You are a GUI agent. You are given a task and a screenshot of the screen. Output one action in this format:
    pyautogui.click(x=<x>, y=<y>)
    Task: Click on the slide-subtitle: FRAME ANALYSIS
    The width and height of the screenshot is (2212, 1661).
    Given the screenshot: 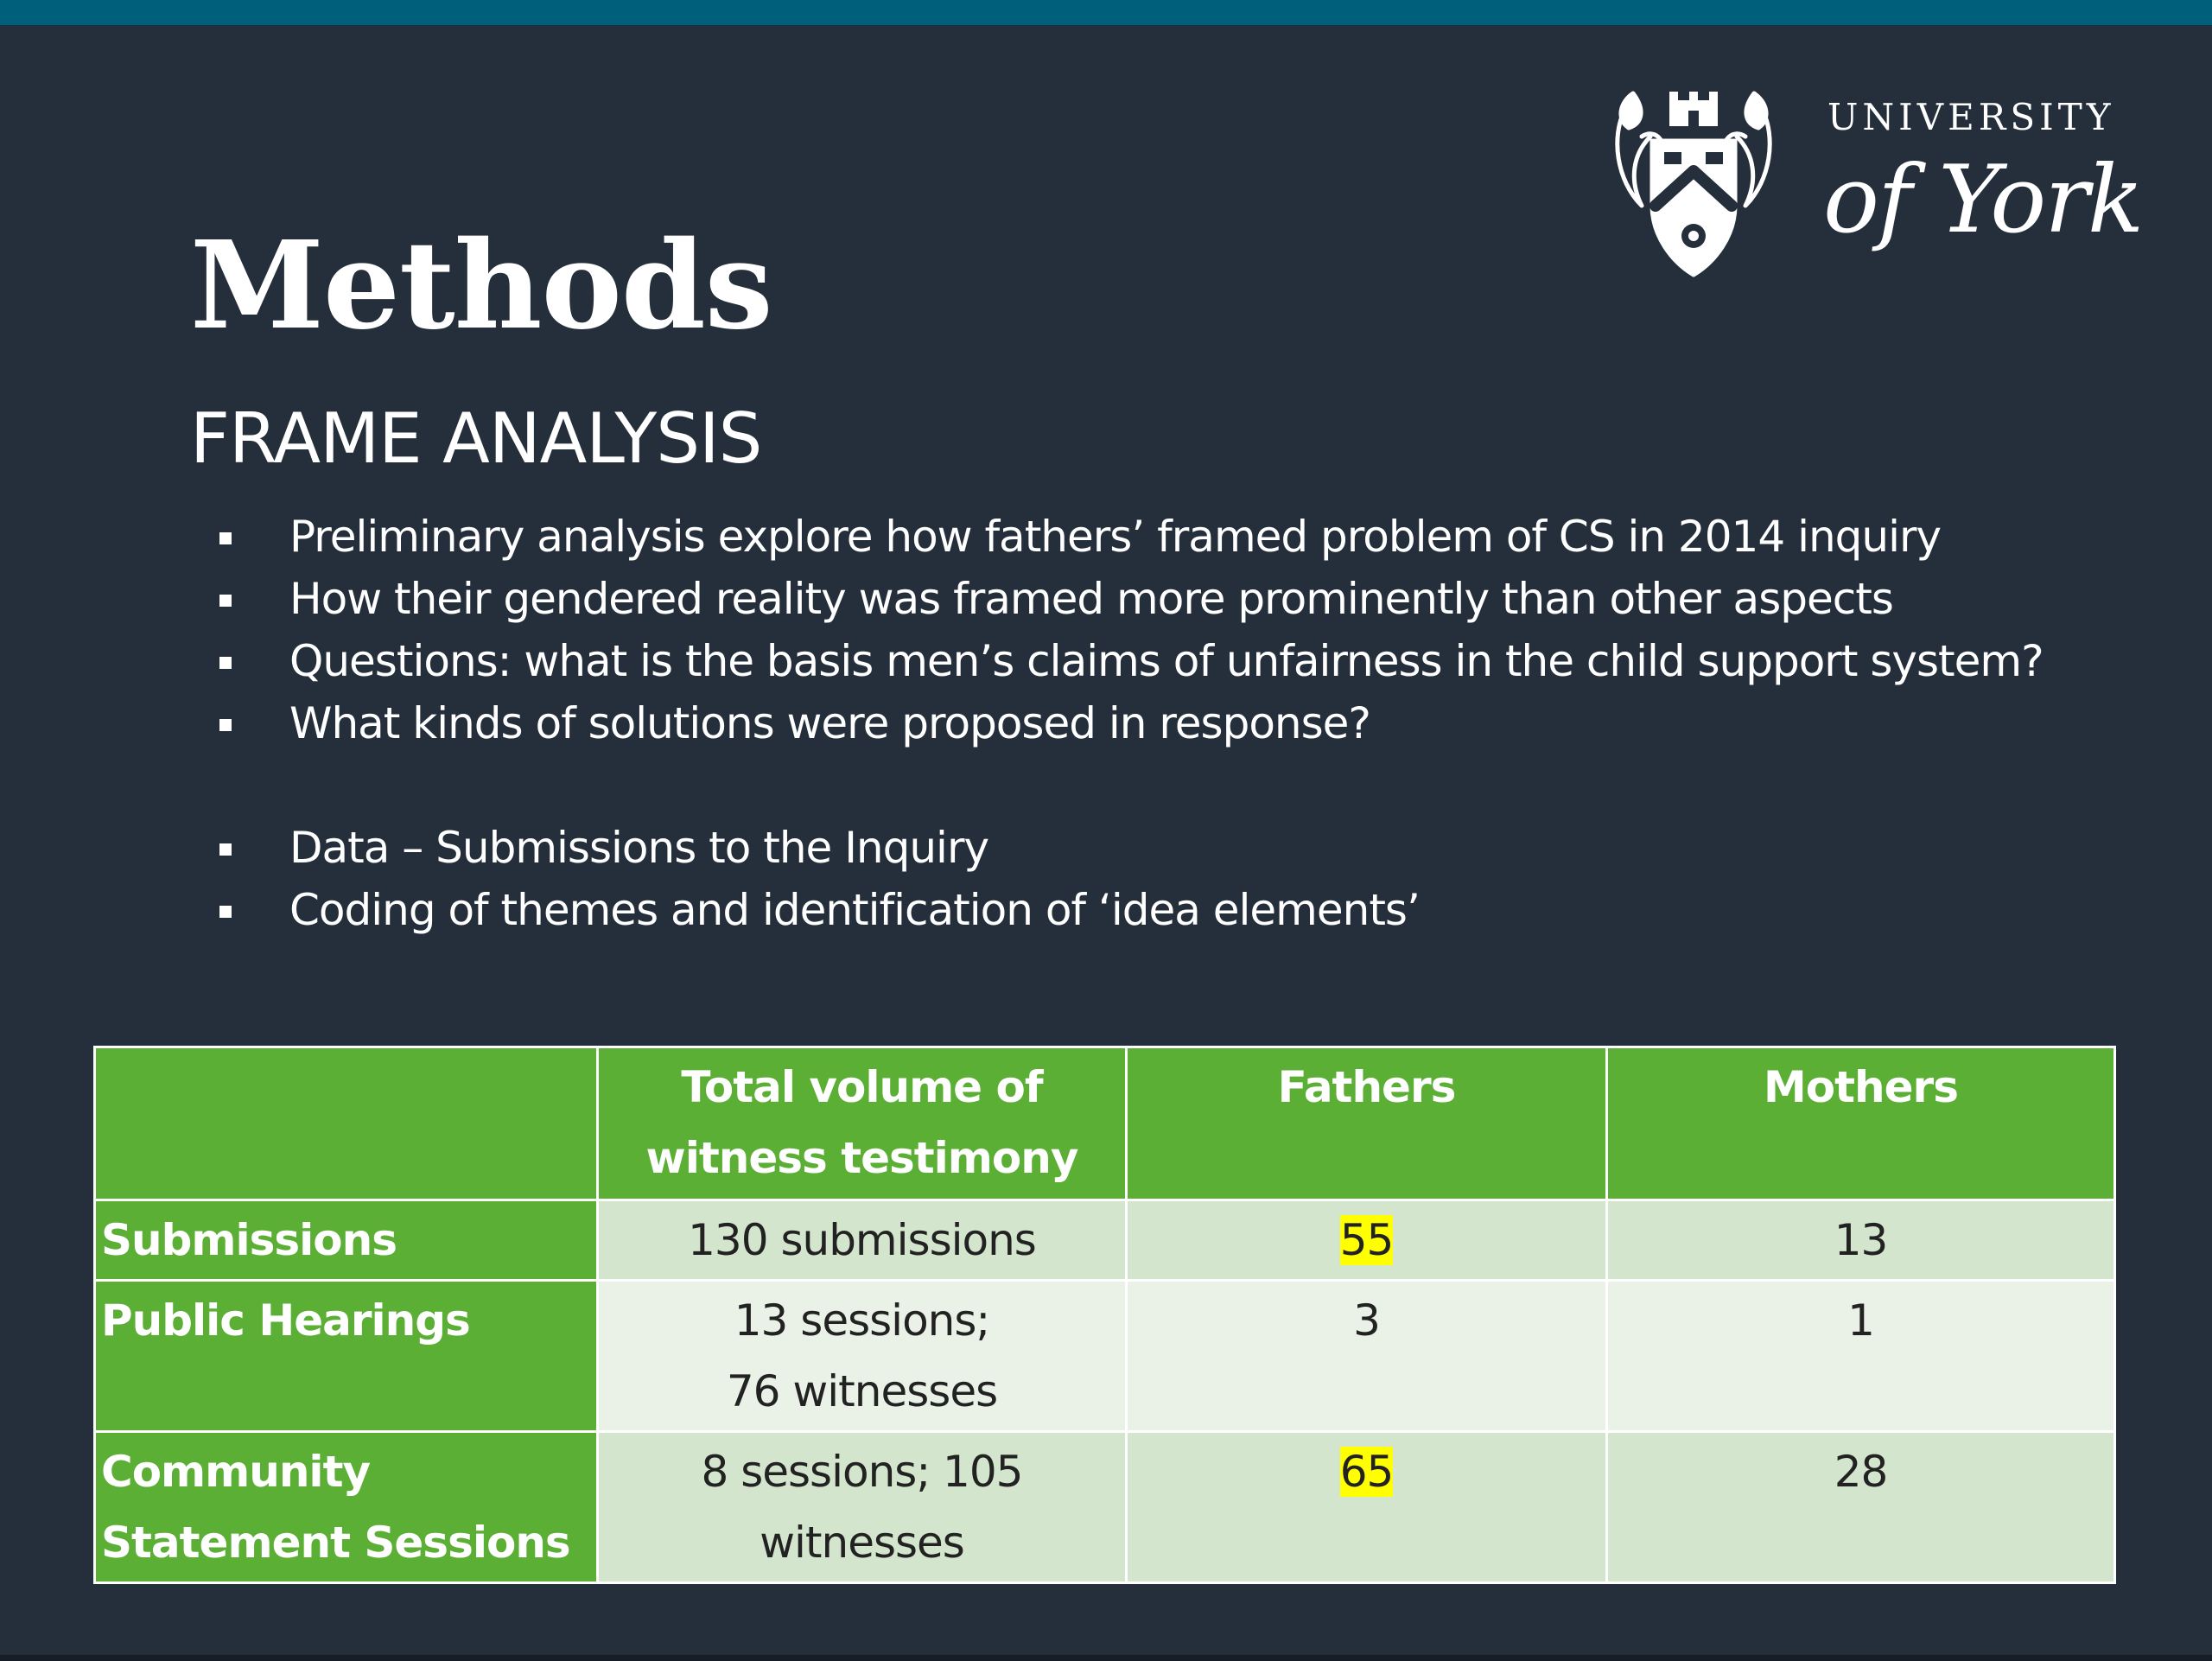 What is the action you would take?
    pyautogui.click(x=476, y=438)
    